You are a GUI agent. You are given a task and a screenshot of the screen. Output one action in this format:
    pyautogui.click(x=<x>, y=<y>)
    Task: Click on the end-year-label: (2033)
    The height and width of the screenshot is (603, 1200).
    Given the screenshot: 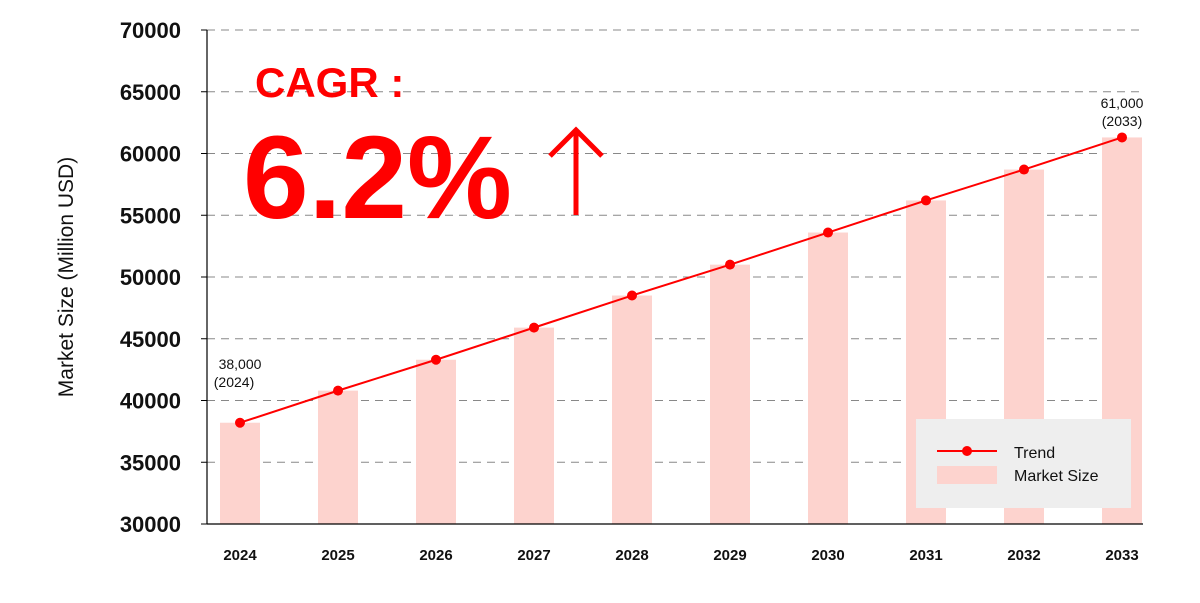 What is the action you would take?
    pyautogui.click(x=1122, y=121)
    